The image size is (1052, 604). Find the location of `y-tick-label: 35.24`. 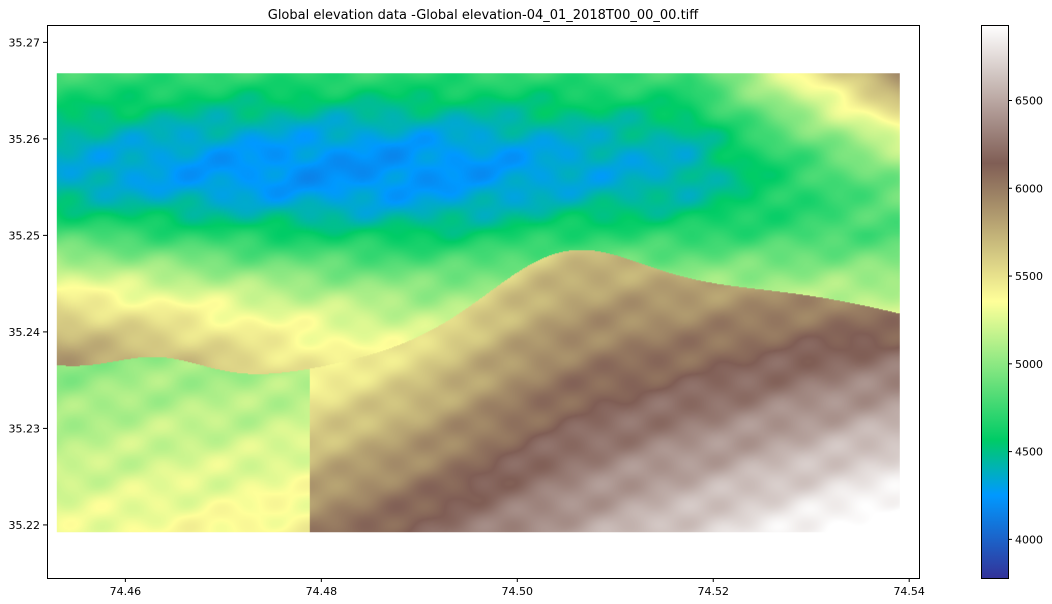

y-tick-label: 35.24 is located at coordinates (25, 332).